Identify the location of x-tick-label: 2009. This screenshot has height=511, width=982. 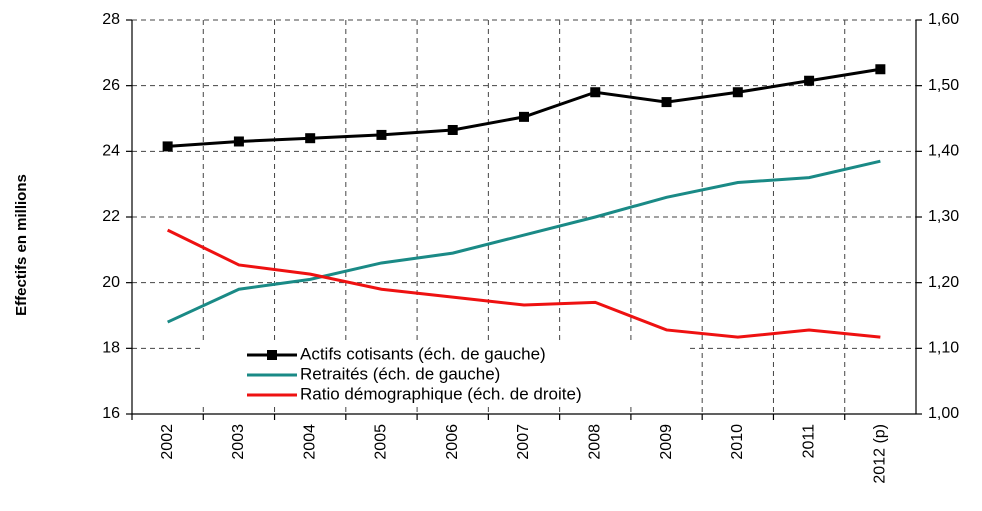
(666, 442).